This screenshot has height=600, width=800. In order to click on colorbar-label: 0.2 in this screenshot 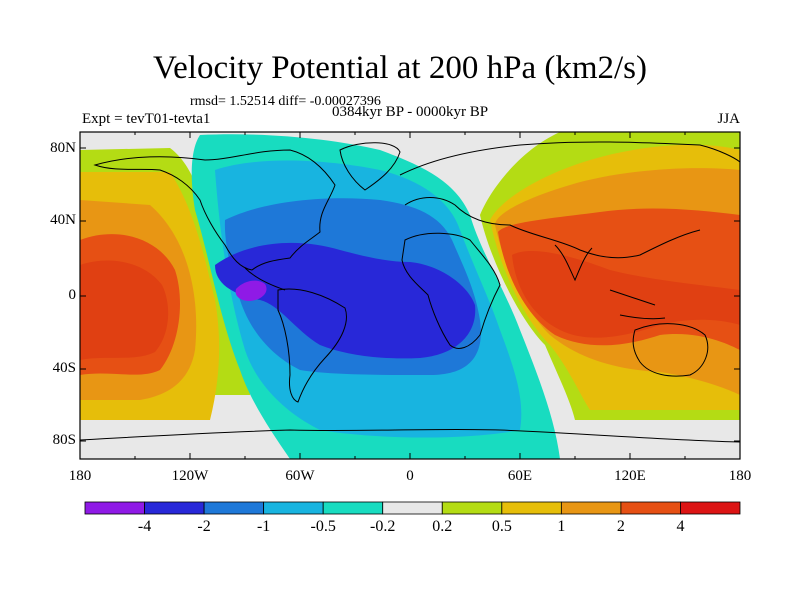, I will do `click(442, 526)`.